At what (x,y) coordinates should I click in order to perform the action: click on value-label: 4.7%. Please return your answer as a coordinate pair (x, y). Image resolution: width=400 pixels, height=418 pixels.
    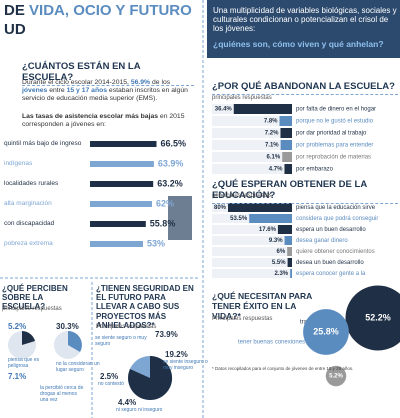
    Looking at the image, I should click on (276, 170).